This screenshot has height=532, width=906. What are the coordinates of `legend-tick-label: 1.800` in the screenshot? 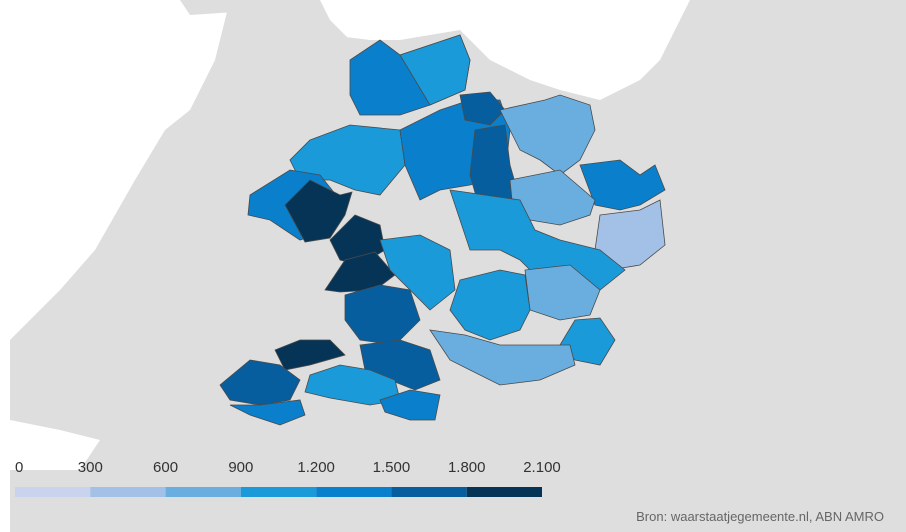 It's located at (467, 467).